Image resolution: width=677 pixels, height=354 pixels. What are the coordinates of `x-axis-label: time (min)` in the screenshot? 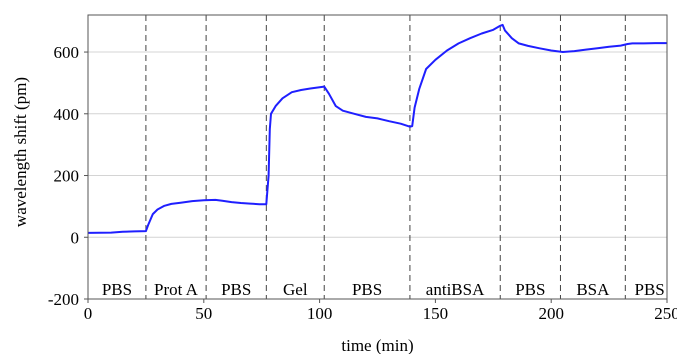 It's located at (377, 345).